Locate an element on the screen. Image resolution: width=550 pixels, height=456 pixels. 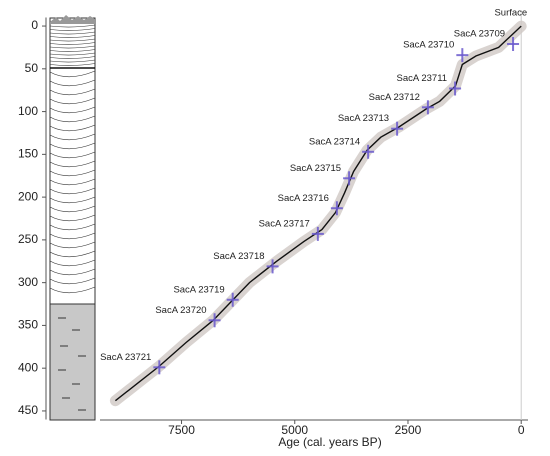
y-tick-label: 300 is located at coordinates (28, 282).